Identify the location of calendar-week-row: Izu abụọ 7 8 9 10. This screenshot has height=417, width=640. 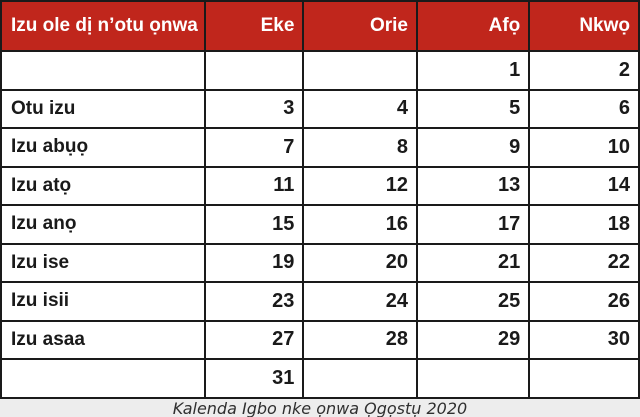
(320, 147).